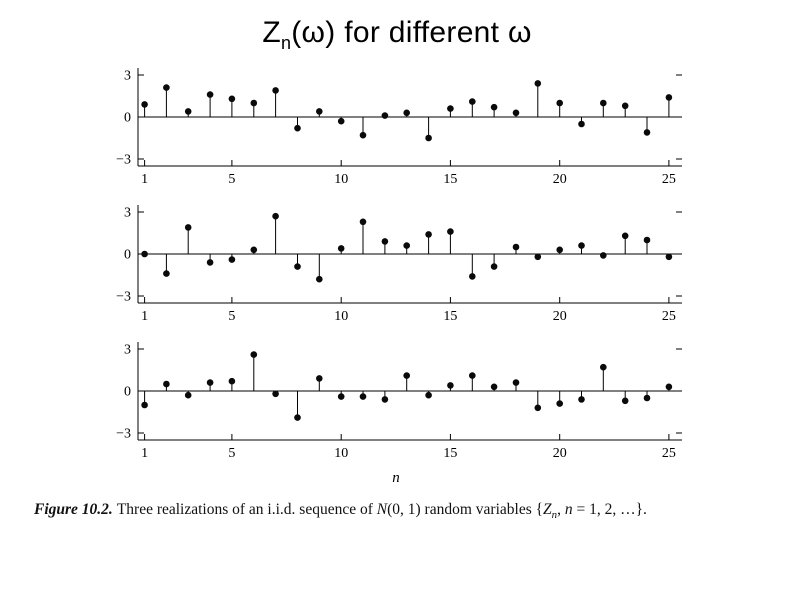 The width and height of the screenshot is (794, 611). What do you see at coordinates (127, 255) in the screenshot?
I see `svg-text: 0` at bounding box center [127, 255].